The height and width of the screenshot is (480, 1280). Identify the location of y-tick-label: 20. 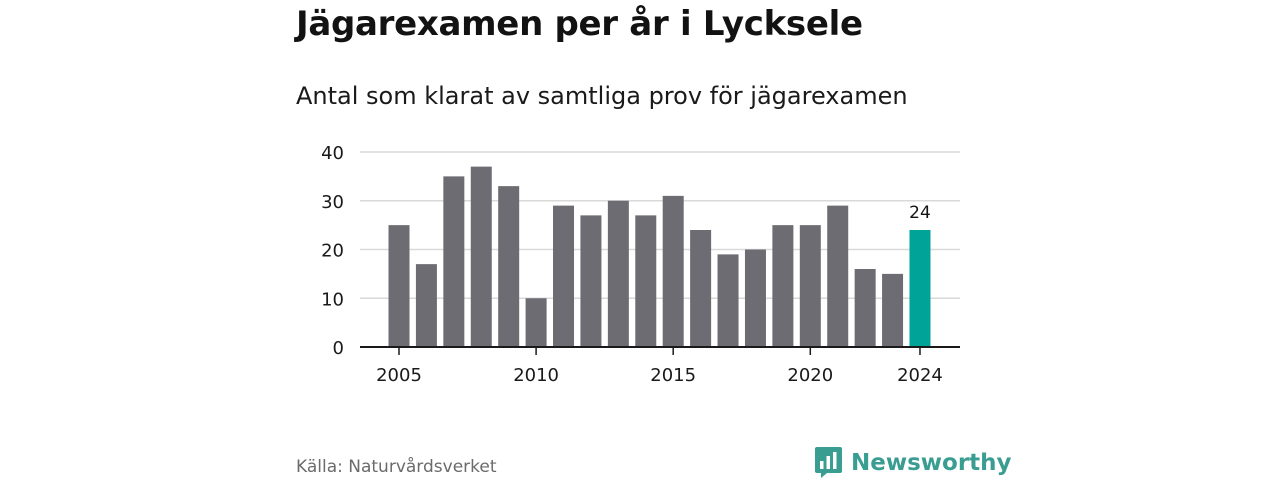
(332, 251).